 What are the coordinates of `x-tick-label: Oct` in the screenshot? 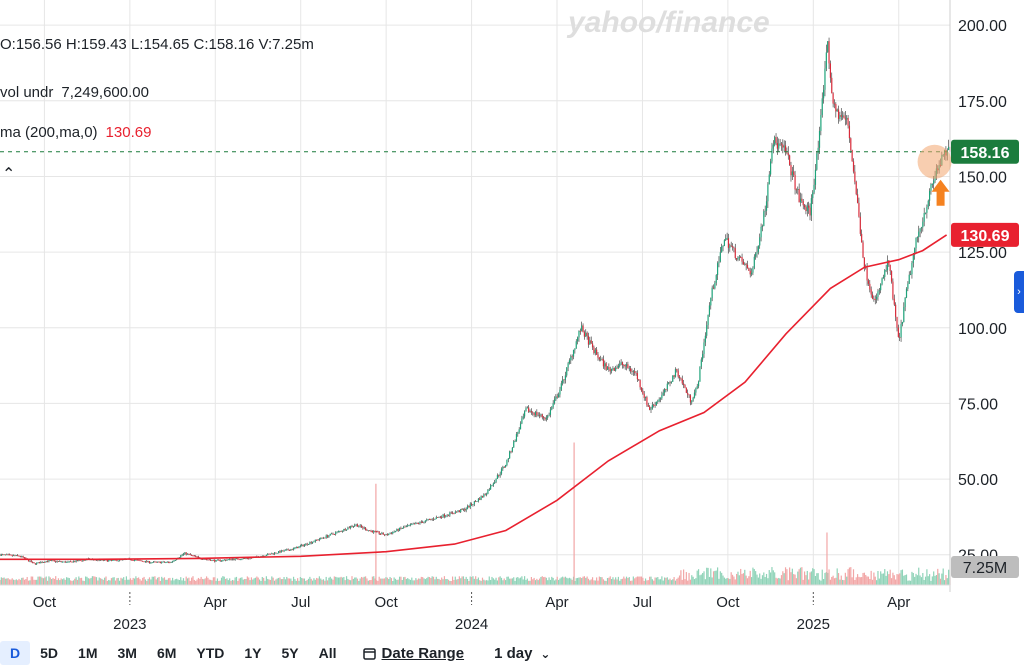 It's located at (45, 602).